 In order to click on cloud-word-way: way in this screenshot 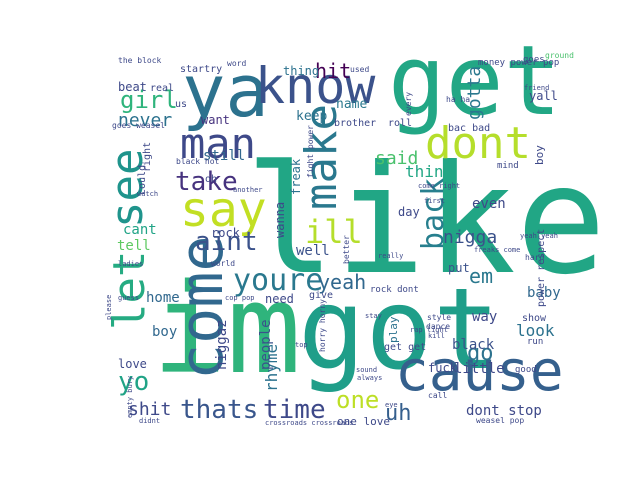, I will do `click(484, 317)`.